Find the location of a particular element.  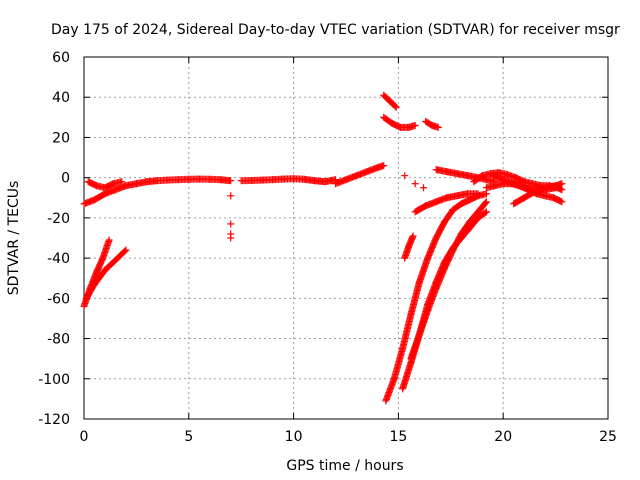

y-tick-label: 0 is located at coordinates (65, 179).